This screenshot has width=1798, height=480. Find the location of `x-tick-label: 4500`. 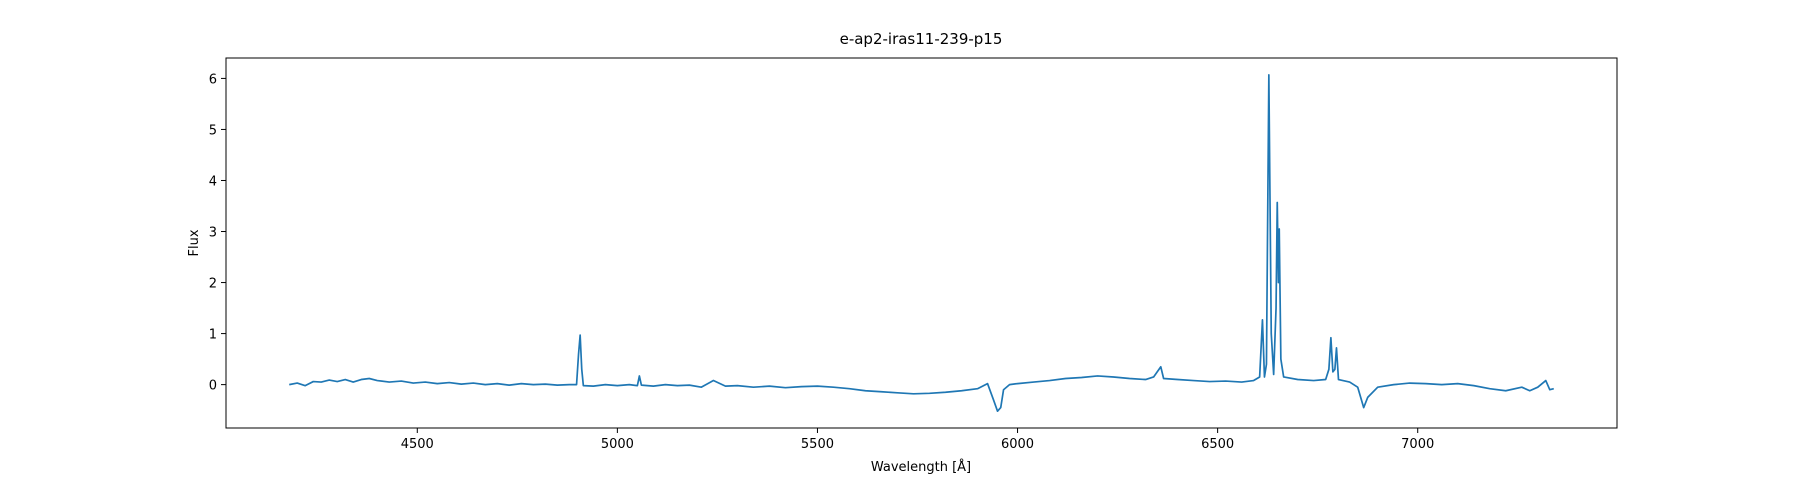

x-tick-label: 4500 is located at coordinates (417, 444).